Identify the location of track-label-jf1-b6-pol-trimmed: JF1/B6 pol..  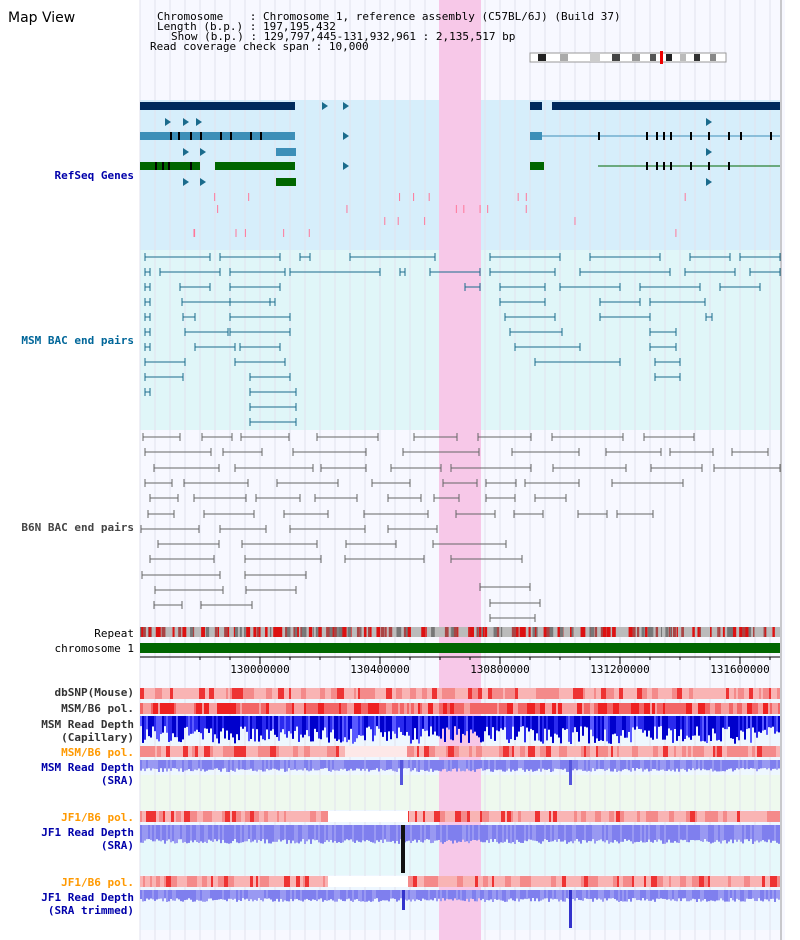
(97, 882).